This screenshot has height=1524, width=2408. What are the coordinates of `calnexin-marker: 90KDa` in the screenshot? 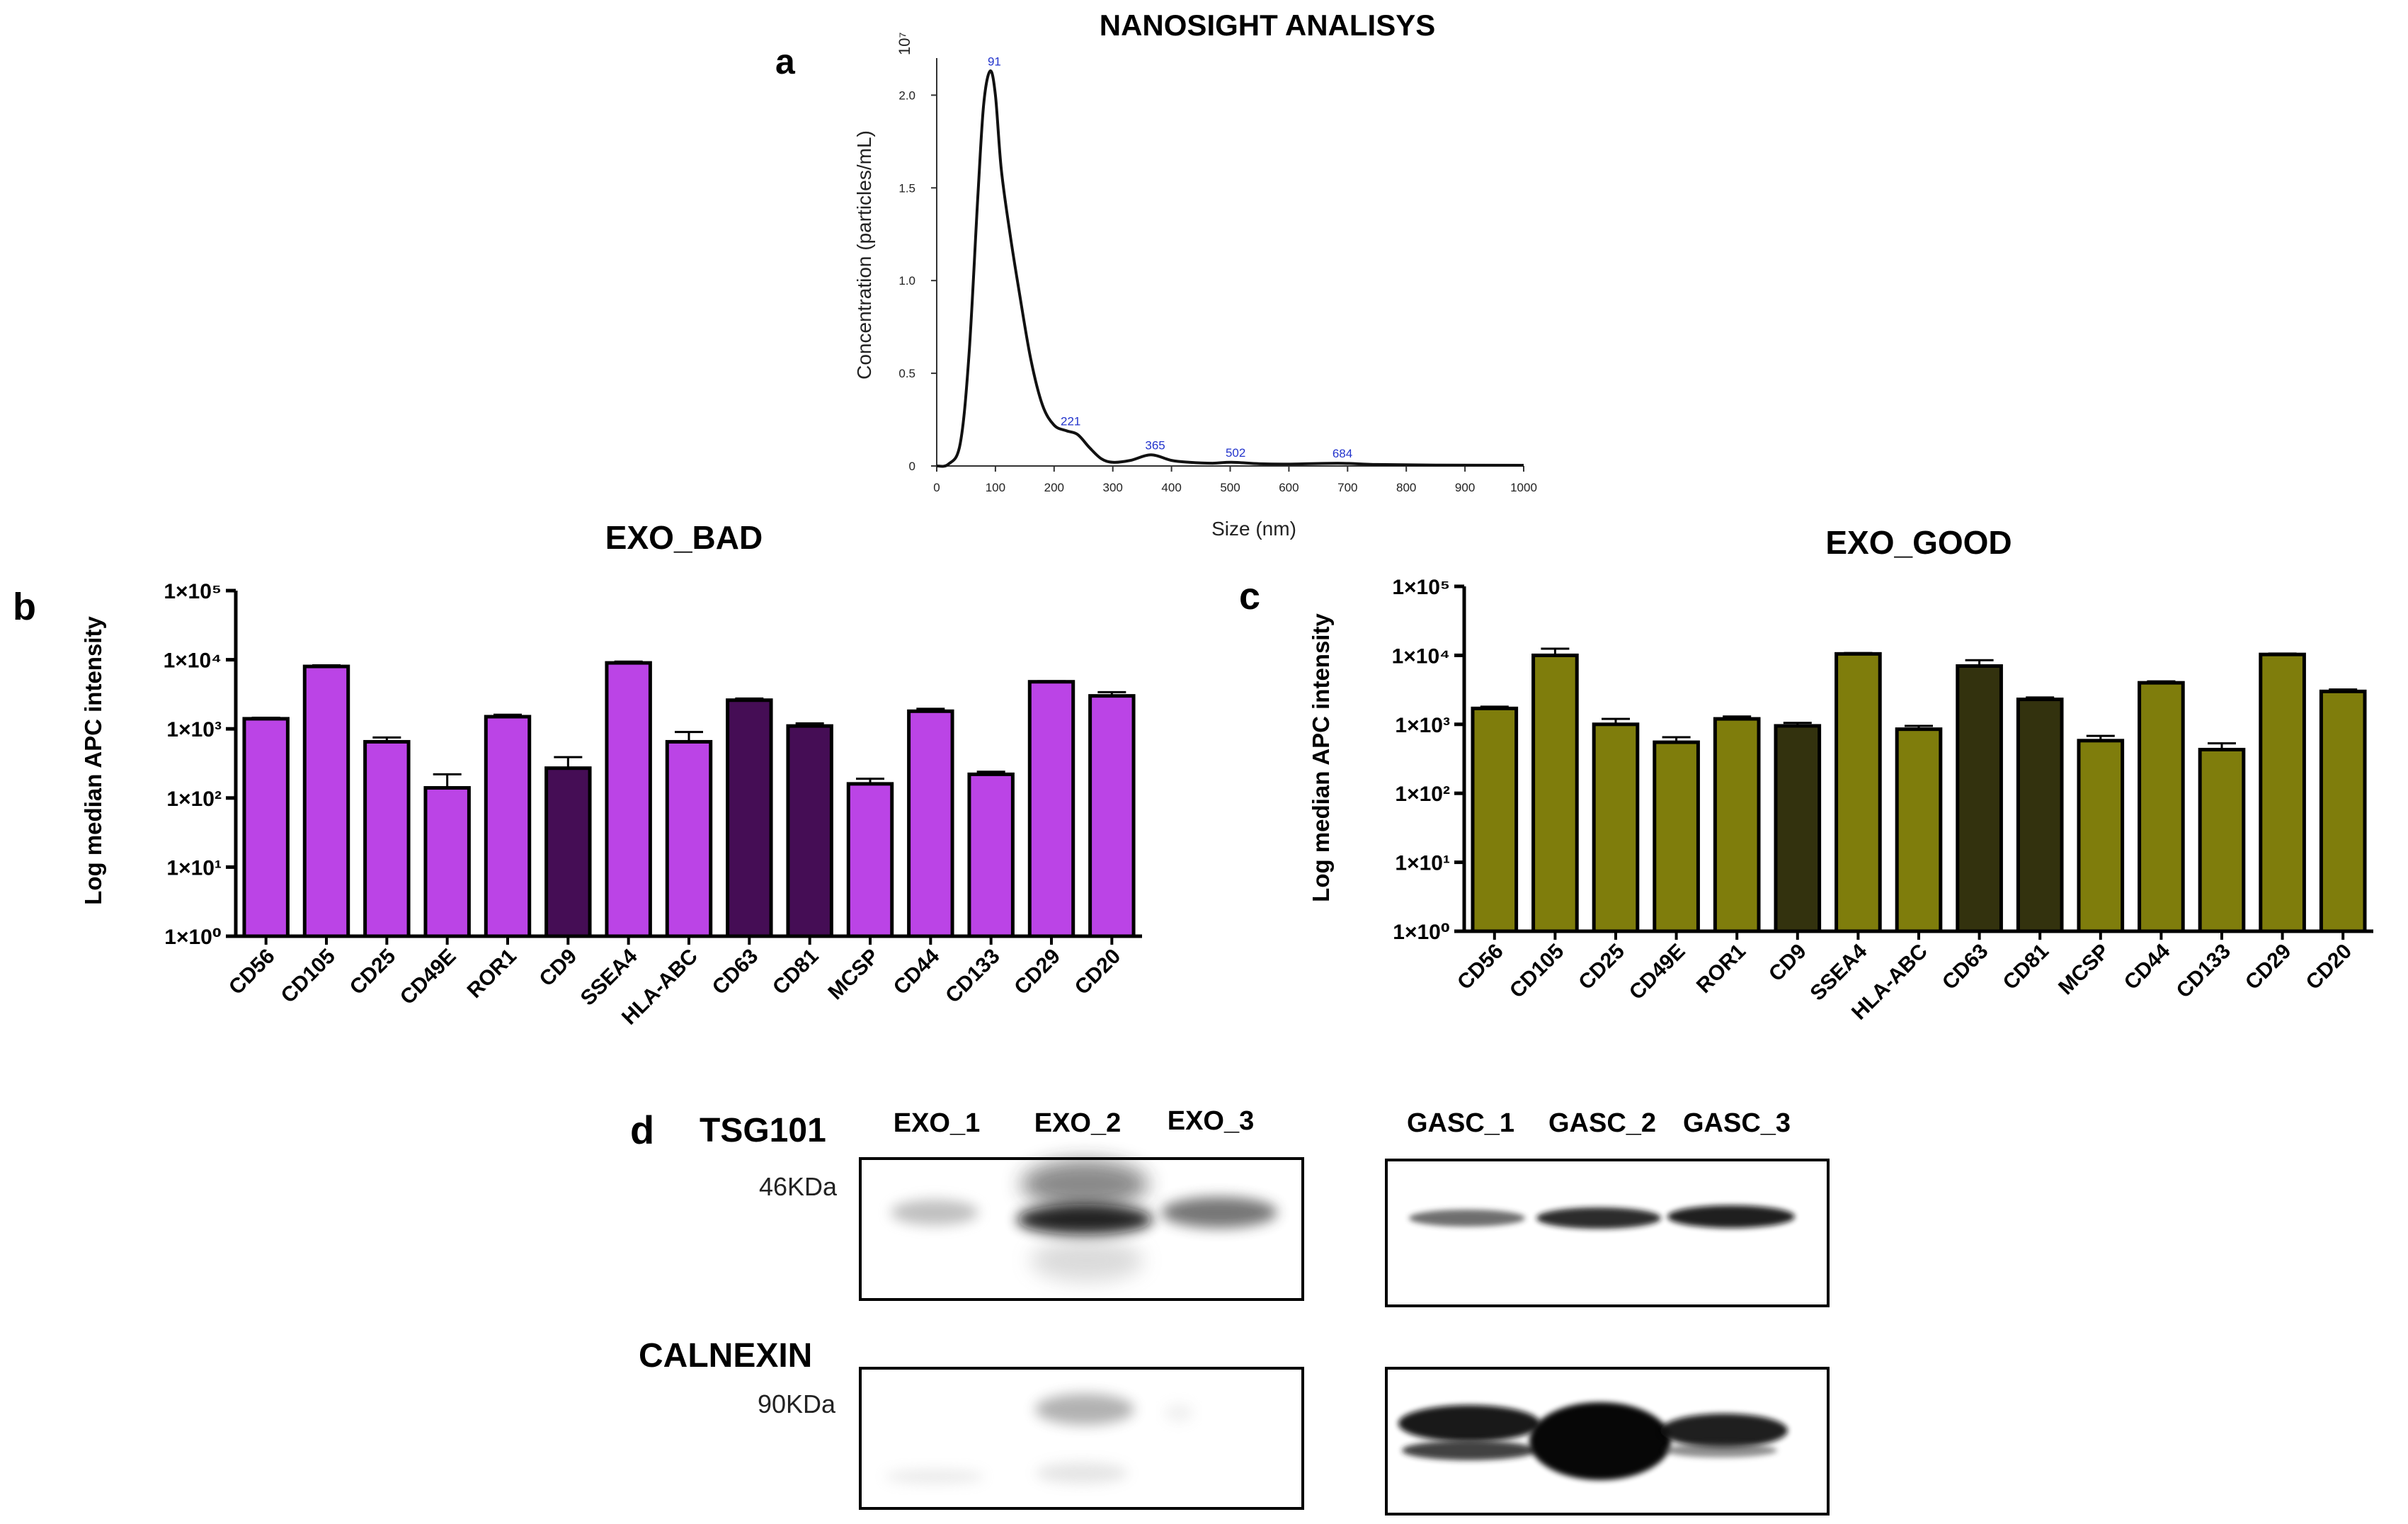 It's located at (797, 1403).